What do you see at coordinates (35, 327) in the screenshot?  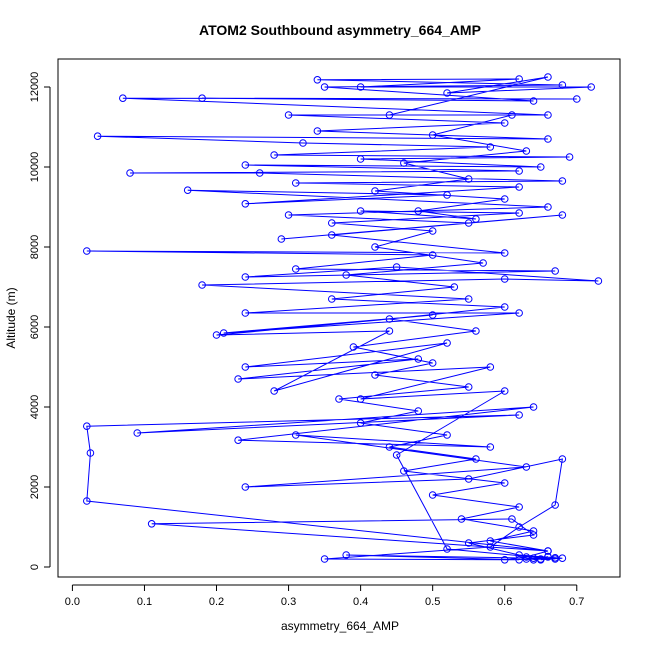 I see `y-tick-label: 6000` at bounding box center [35, 327].